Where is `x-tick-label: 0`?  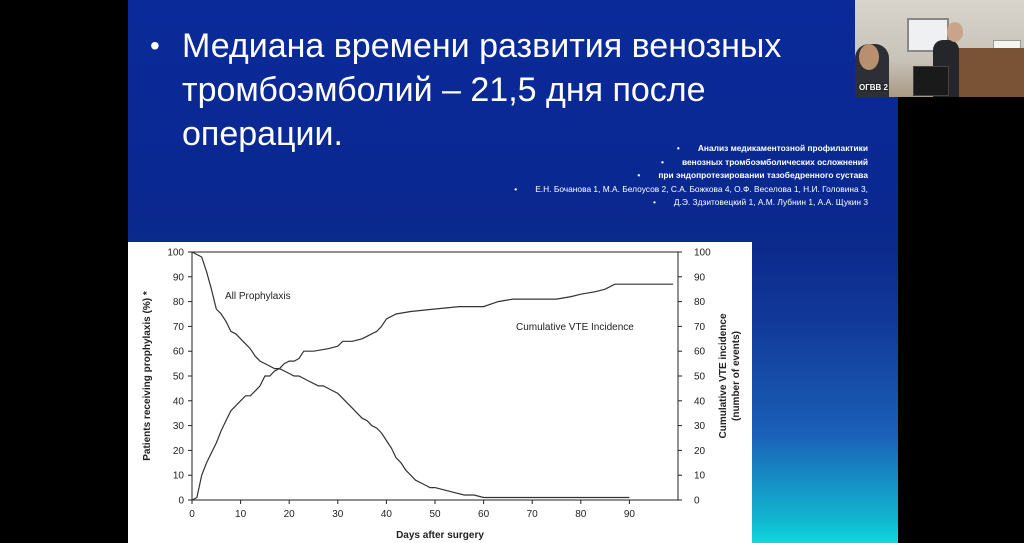 x-tick-label: 0 is located at coordinates (192, 514).